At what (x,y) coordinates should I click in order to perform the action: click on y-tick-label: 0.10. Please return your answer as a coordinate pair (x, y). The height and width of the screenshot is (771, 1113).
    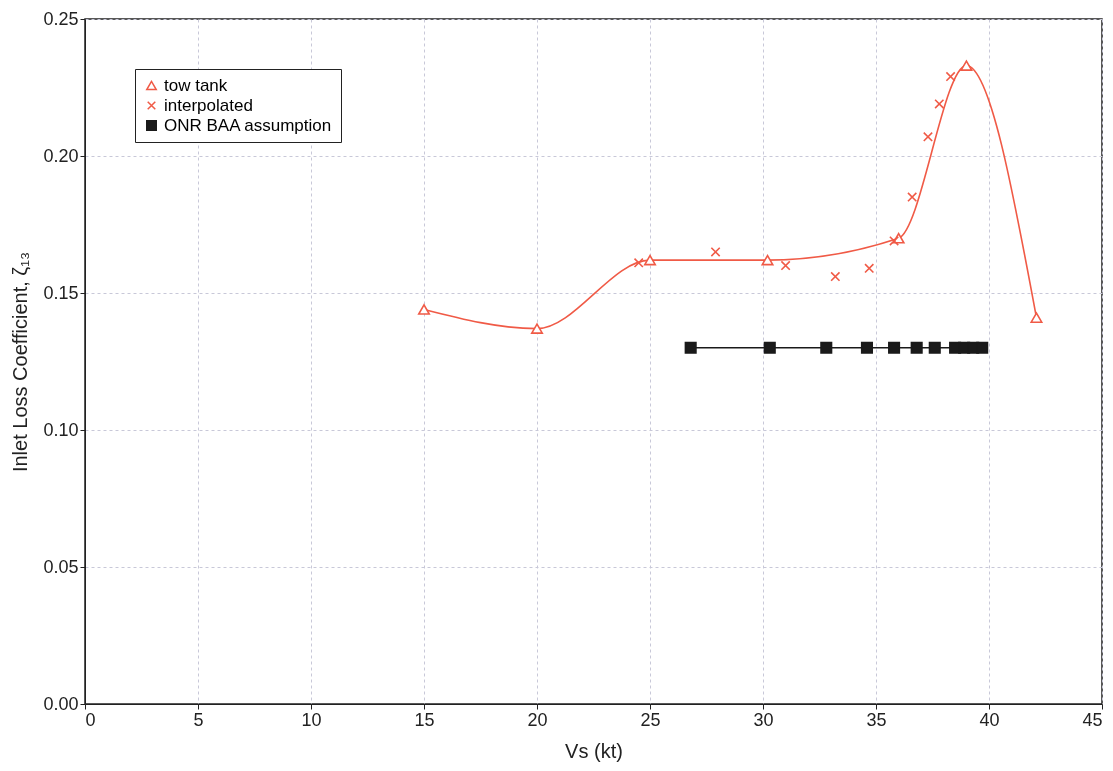
    Looking at the image, I should click on (61, 429).